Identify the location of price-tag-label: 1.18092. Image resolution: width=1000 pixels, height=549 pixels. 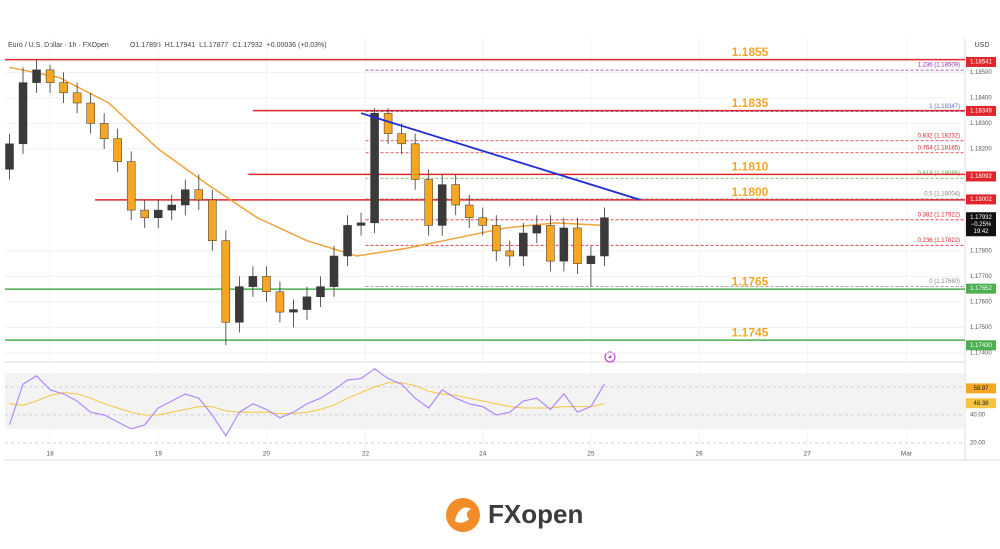
(981, 177).